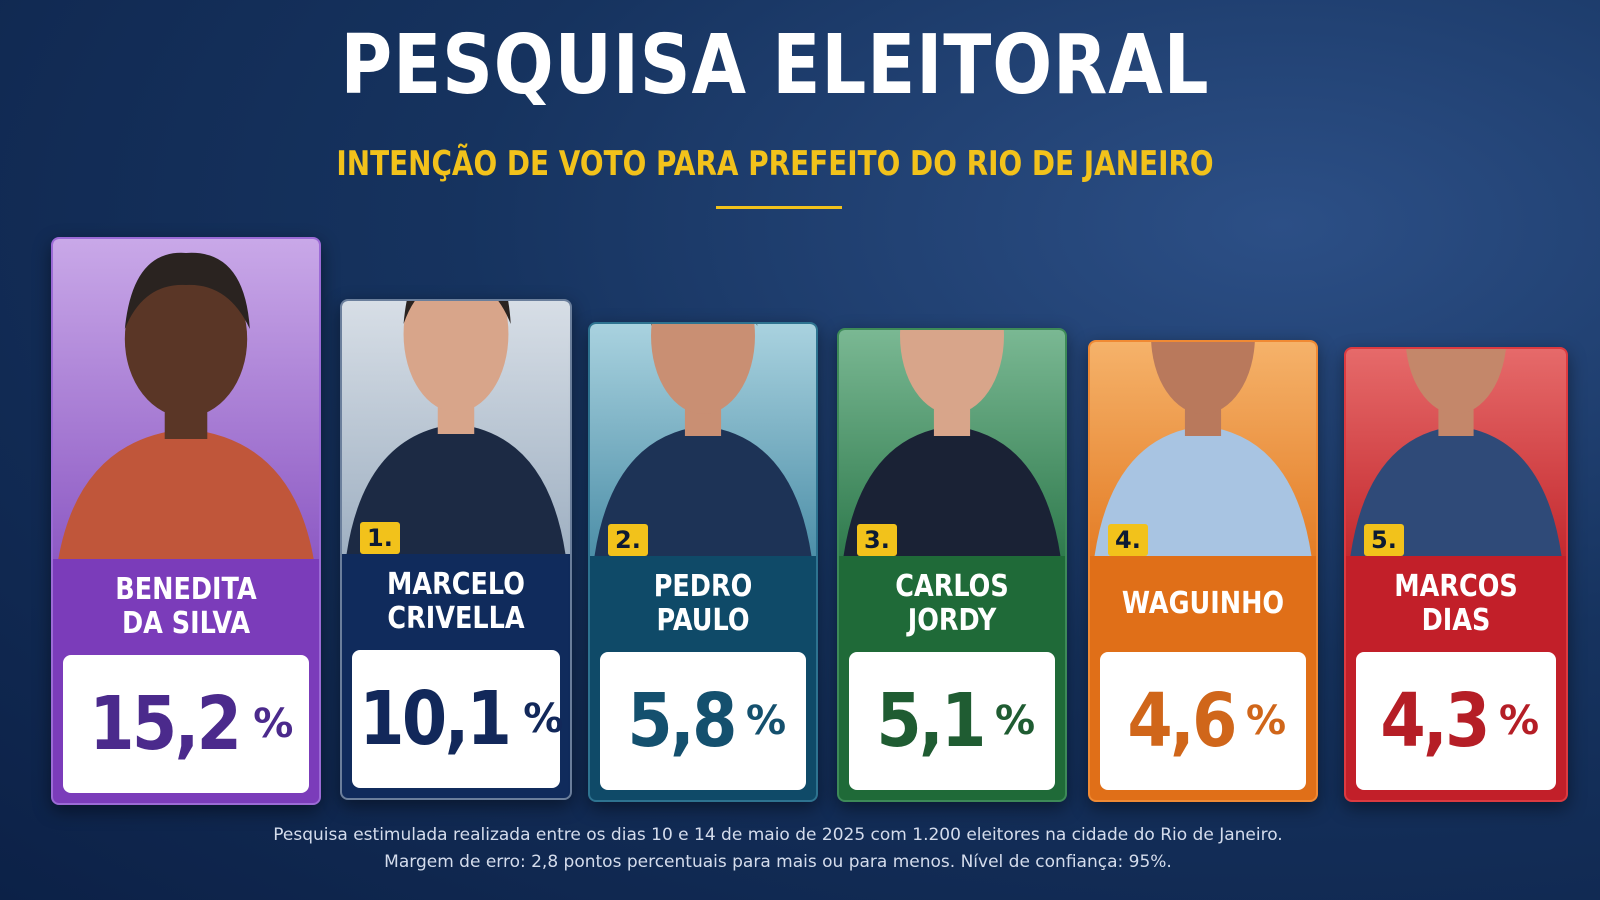 The width and height of the screenshot is (1600, 900). I want to click on candidate-card: 4. WAGUINHO 4,6%, so click(1203, 571).